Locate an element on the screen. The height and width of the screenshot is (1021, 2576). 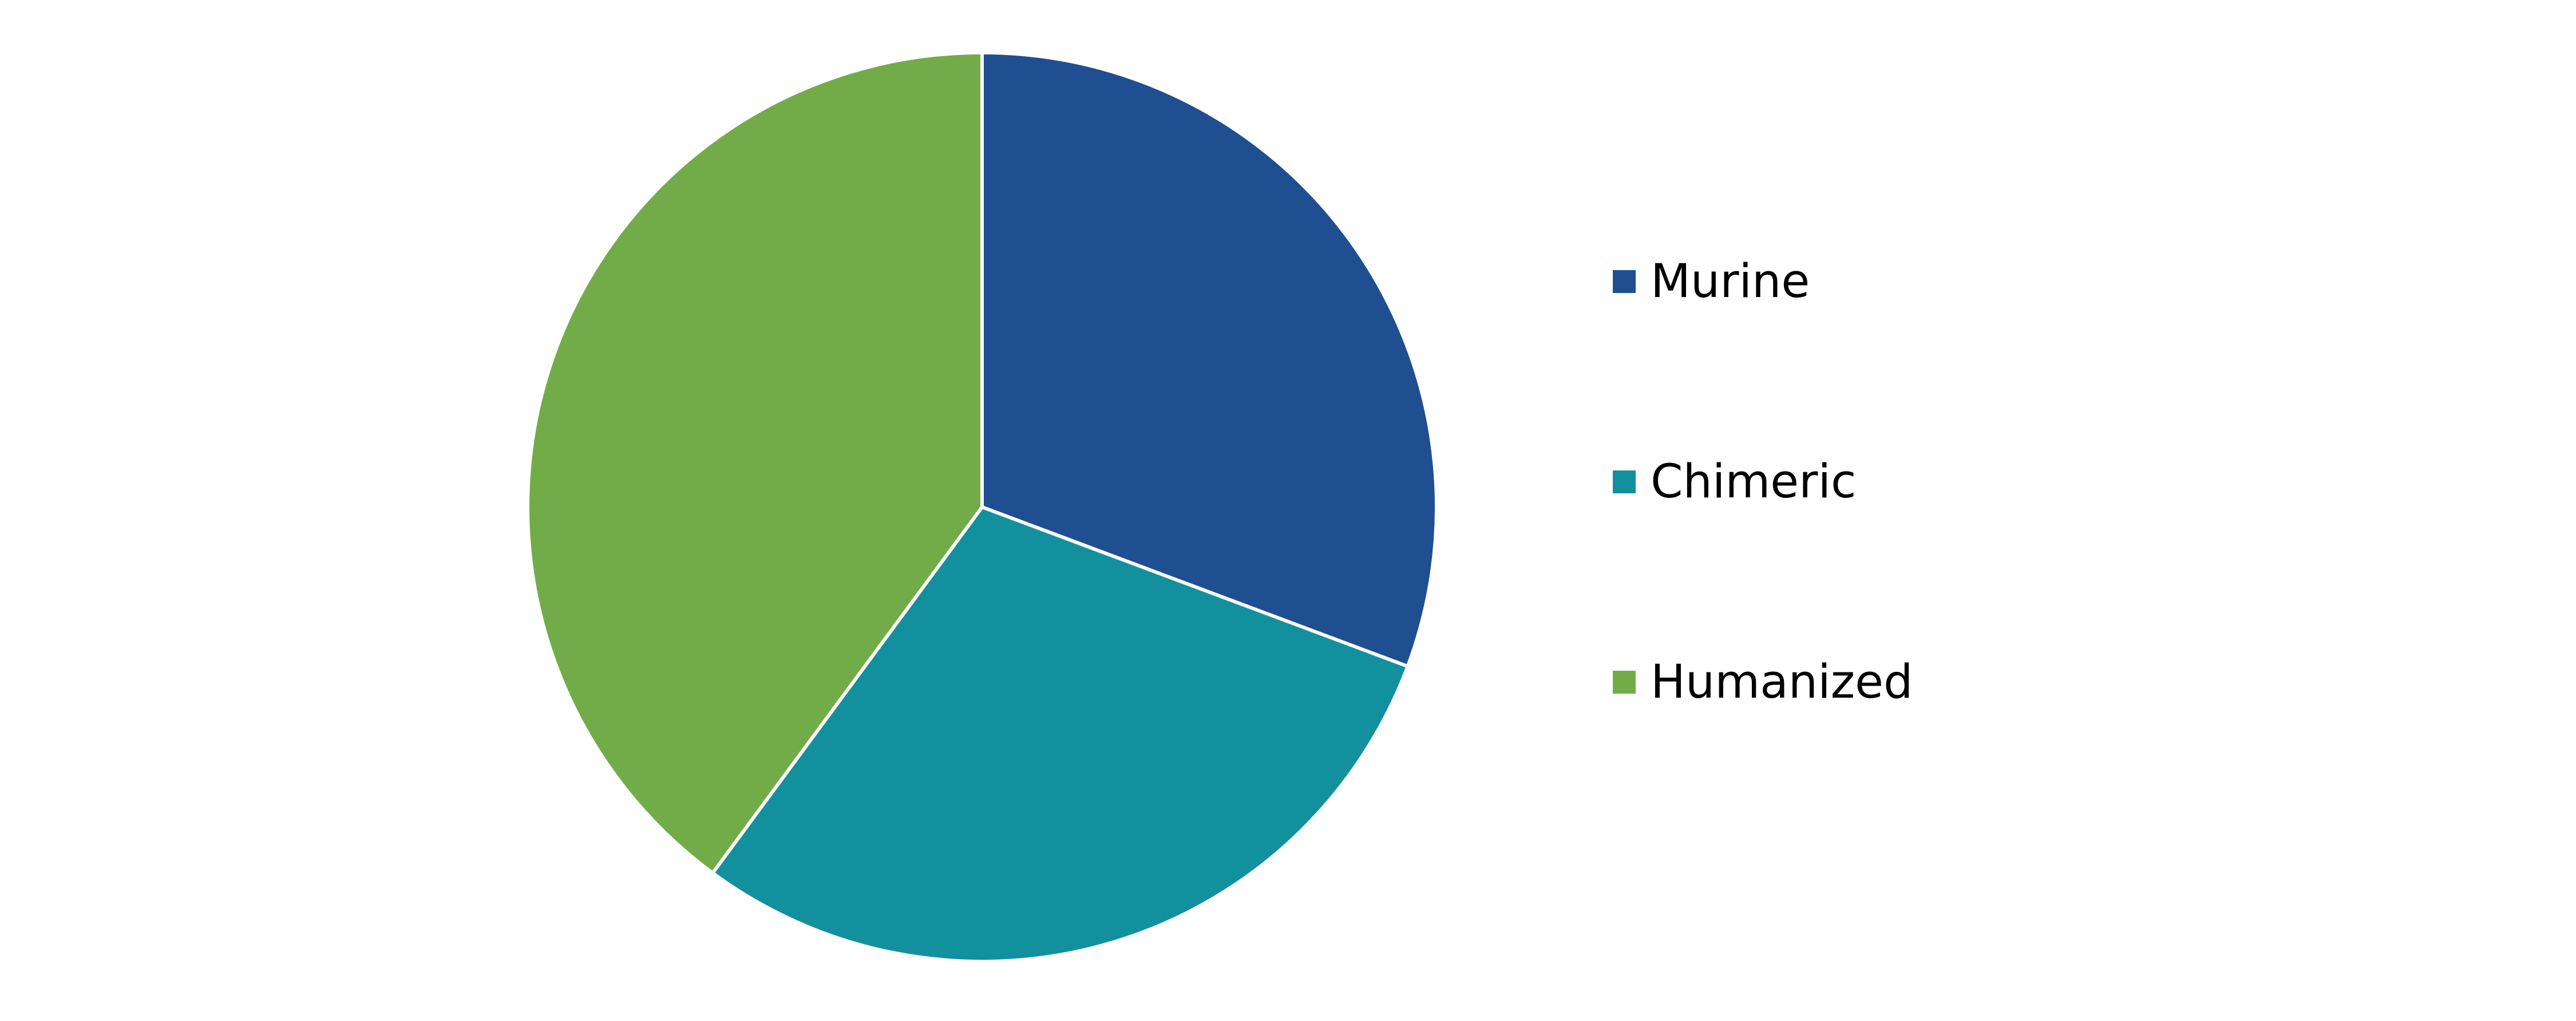
legend: Murine Chimeric Humanized is located at coordinates (1763, 482).